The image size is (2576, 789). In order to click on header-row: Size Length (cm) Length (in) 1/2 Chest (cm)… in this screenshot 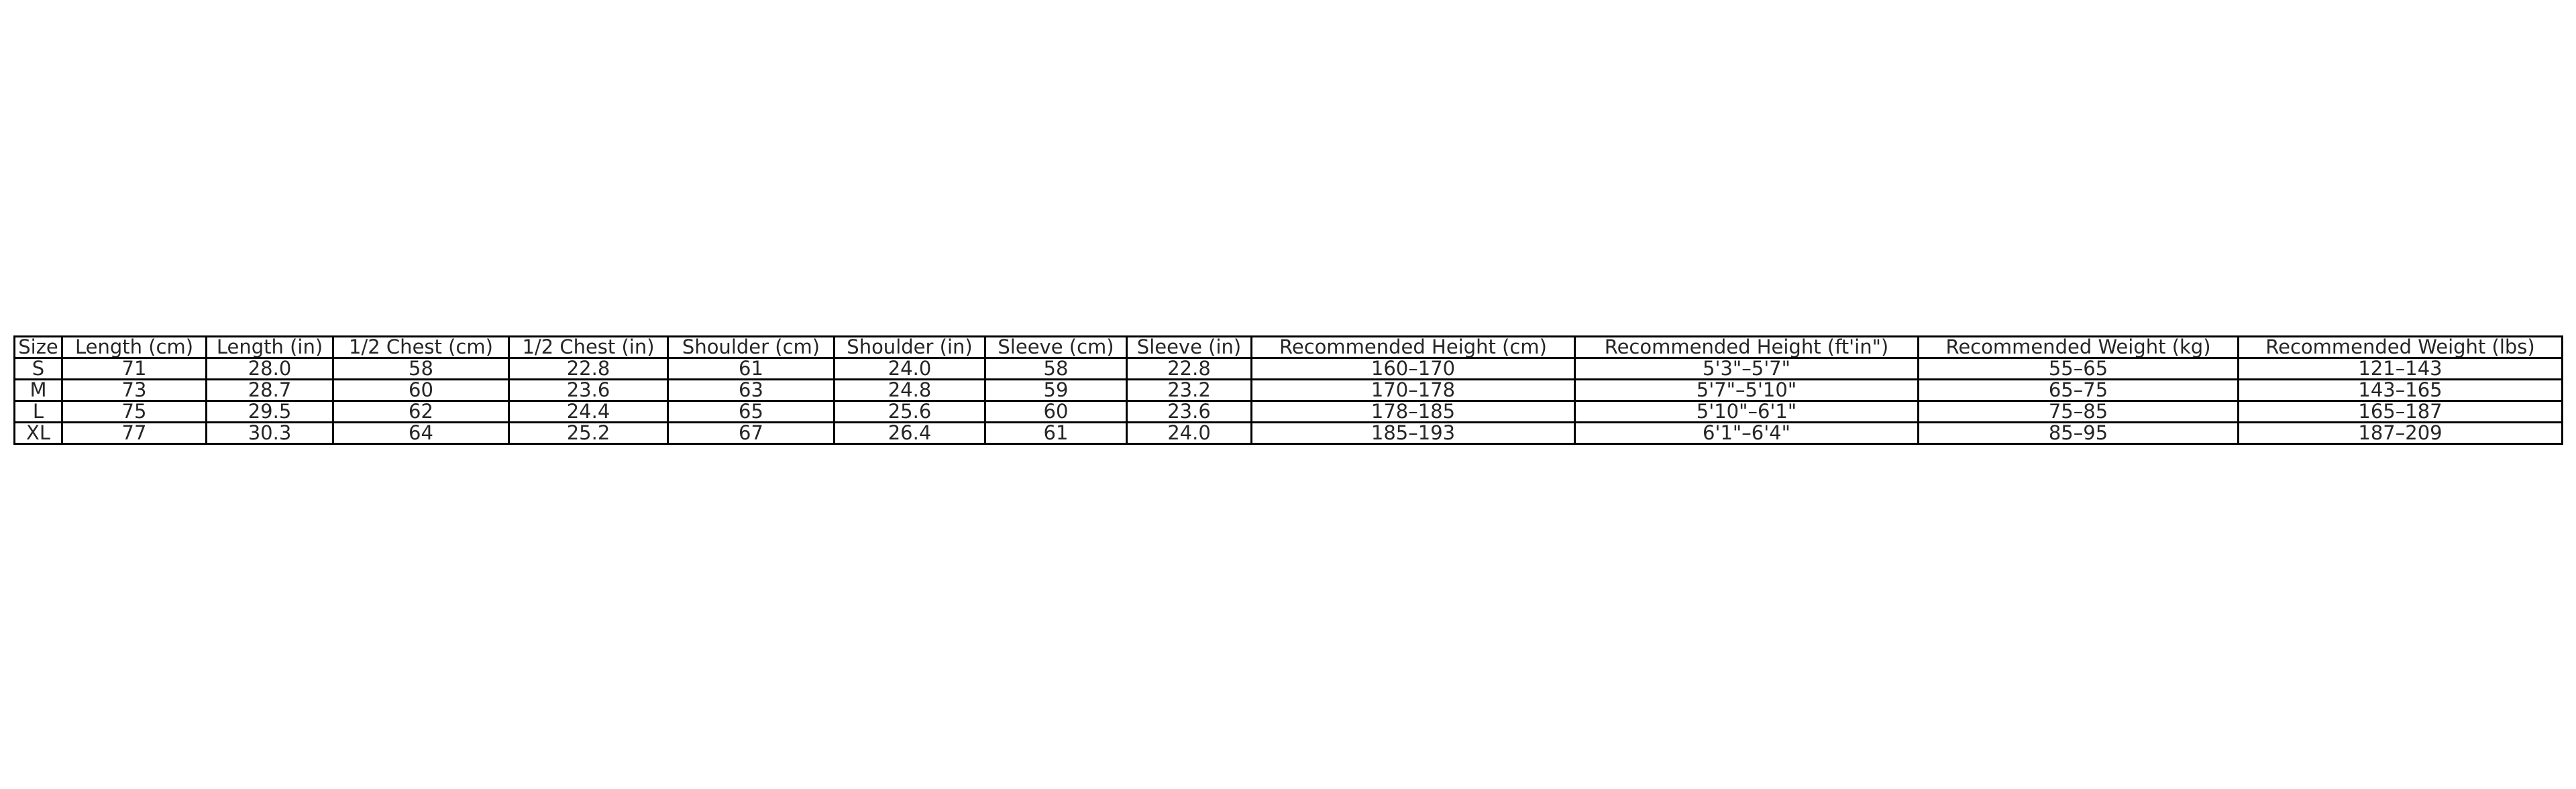, I will do `click(1288, 347)`.